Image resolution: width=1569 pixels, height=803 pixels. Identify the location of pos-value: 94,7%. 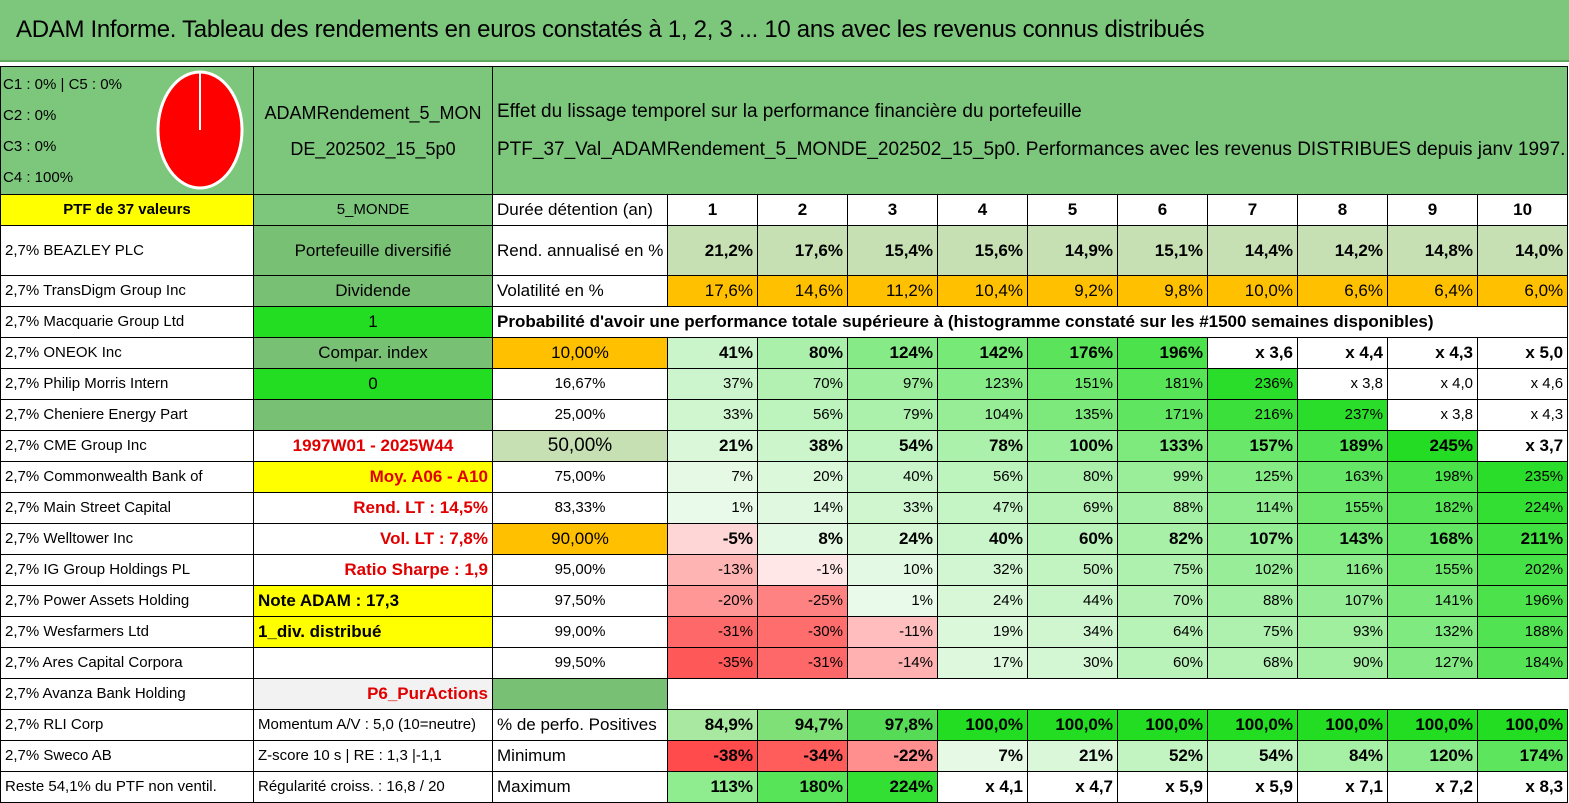
(802, 725).